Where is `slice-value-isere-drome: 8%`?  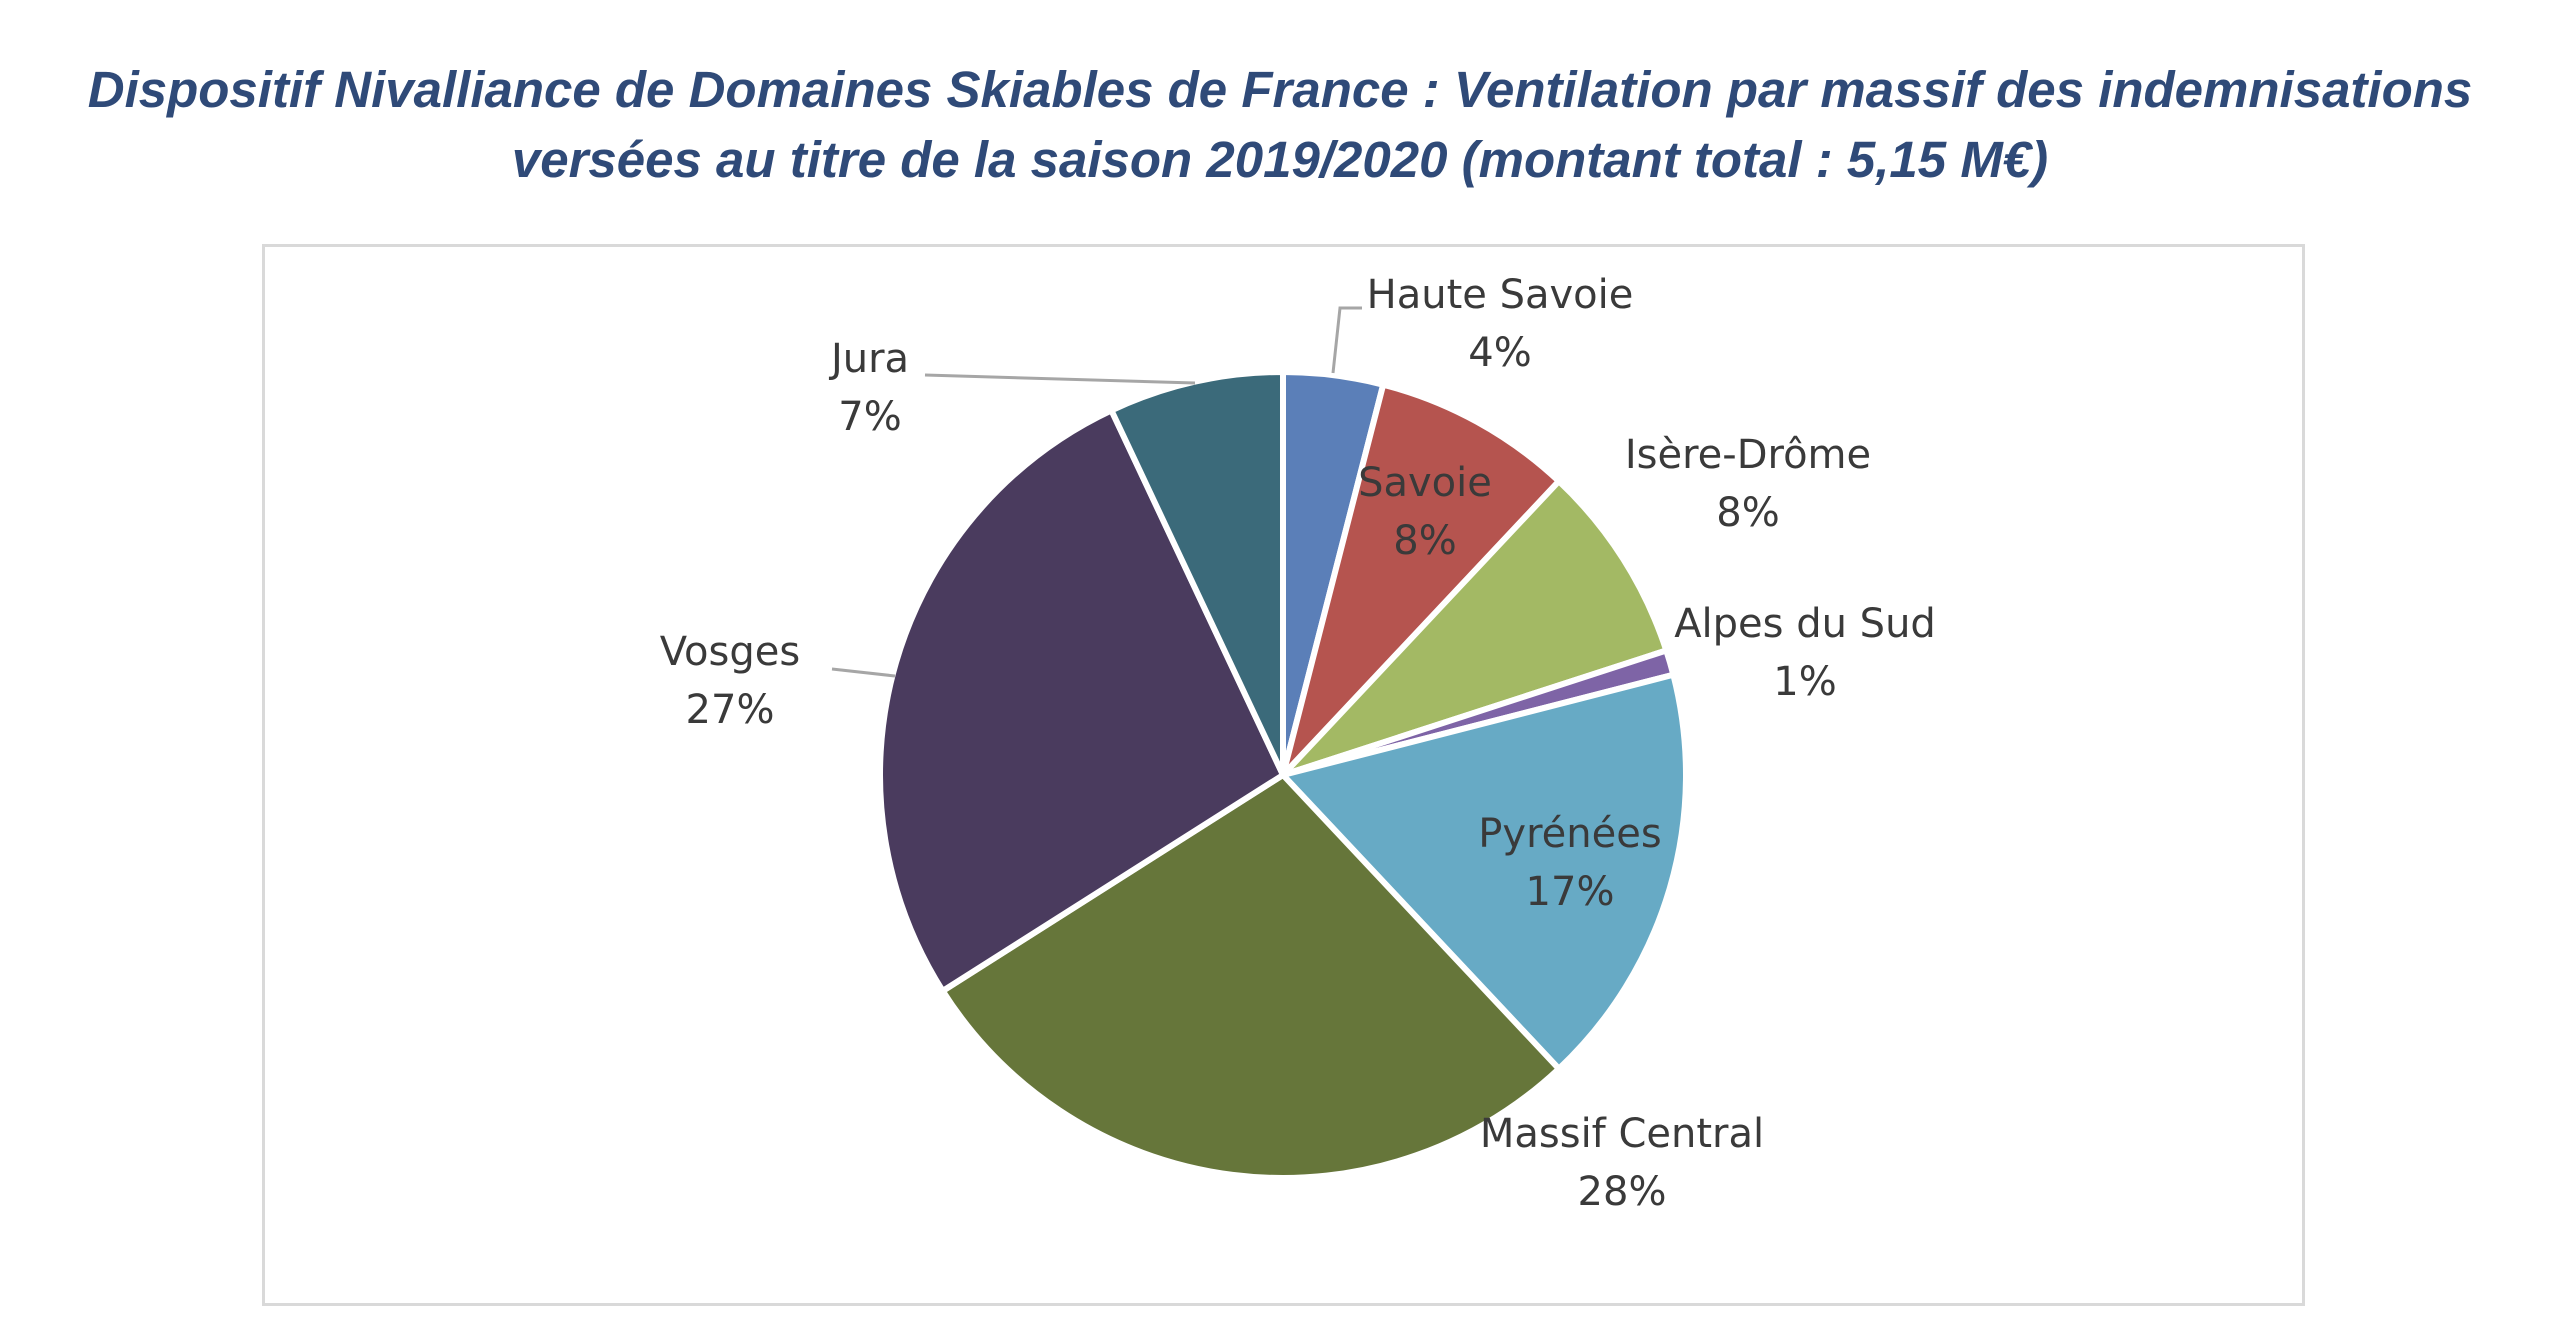 slice-value-isere-drome: 8% is located at coordinates (1747, 513).